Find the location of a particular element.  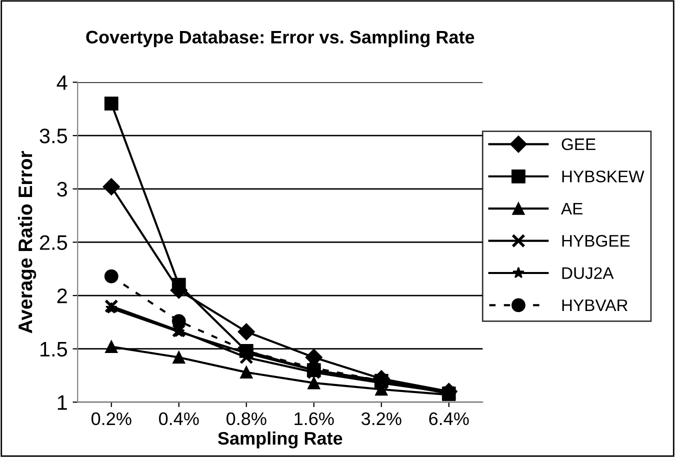

legend-label: AE is located at coordinates (571, 208).